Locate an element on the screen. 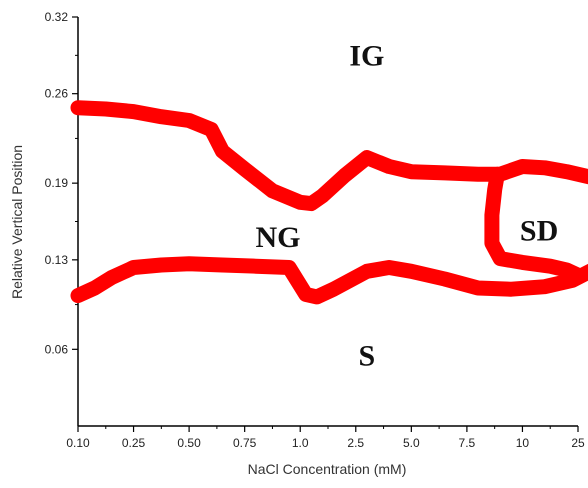  y-tick-label: 0.26 is located at coordinates (57, 94).